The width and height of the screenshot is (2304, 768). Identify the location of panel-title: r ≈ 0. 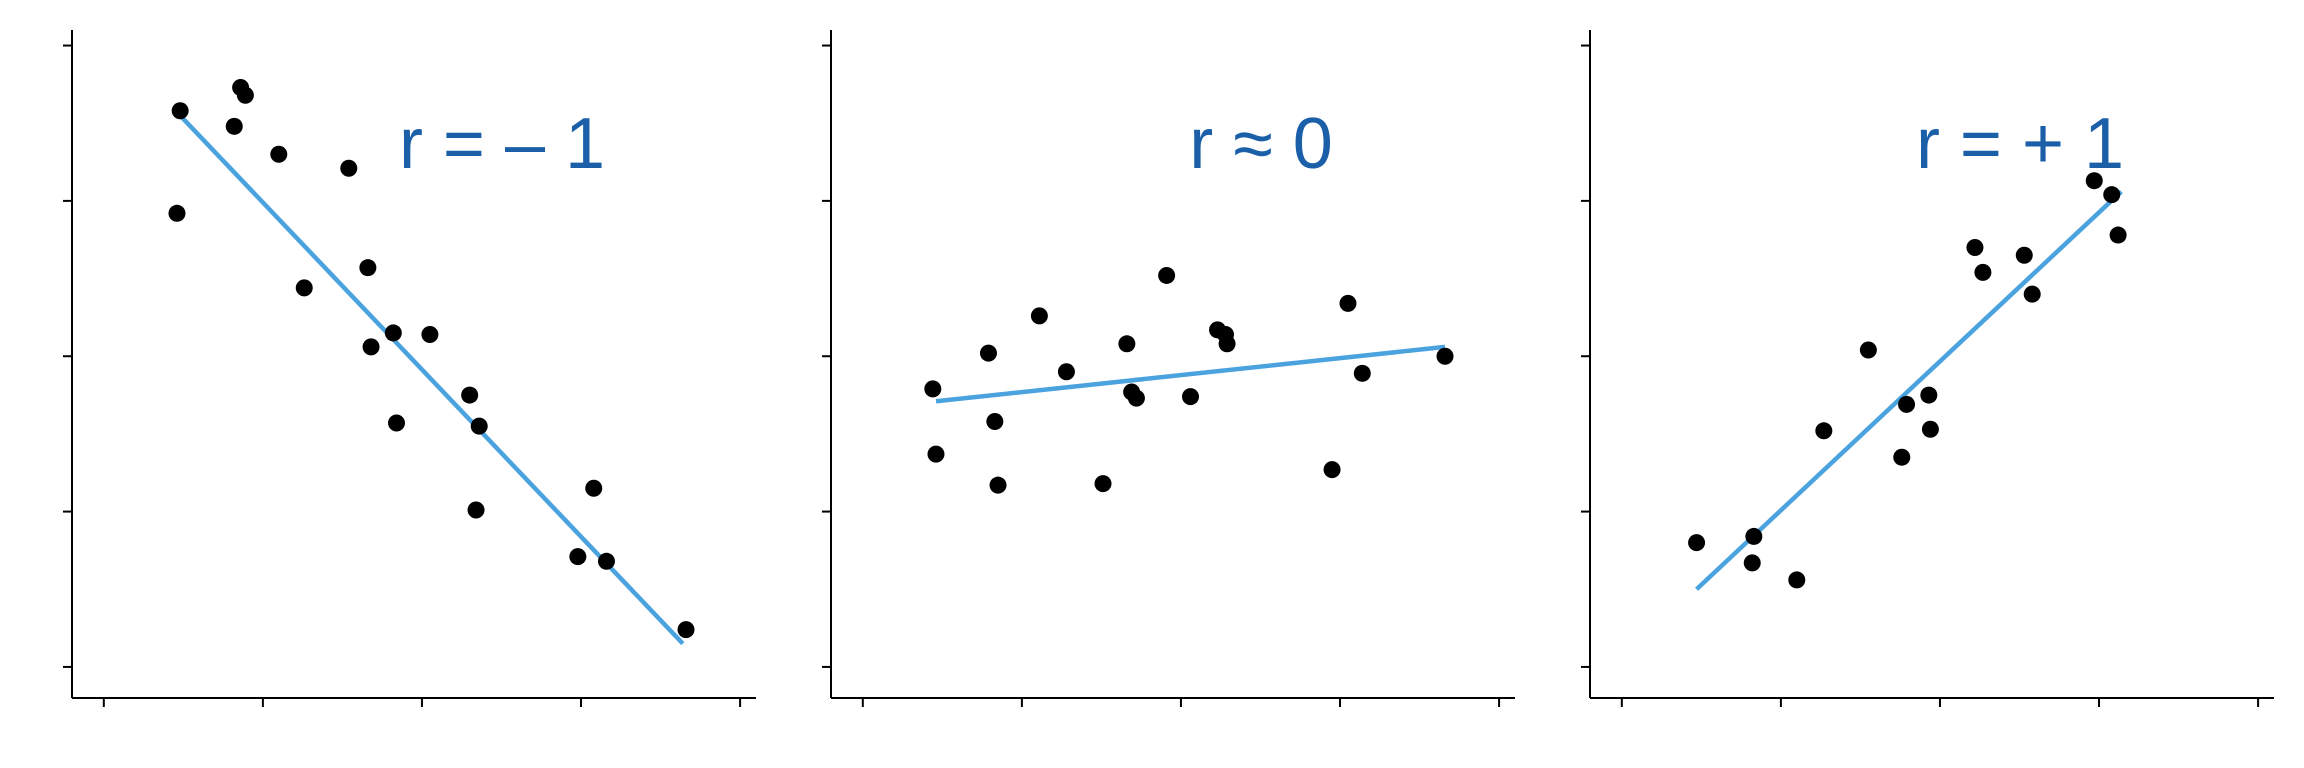
(1261, 144).